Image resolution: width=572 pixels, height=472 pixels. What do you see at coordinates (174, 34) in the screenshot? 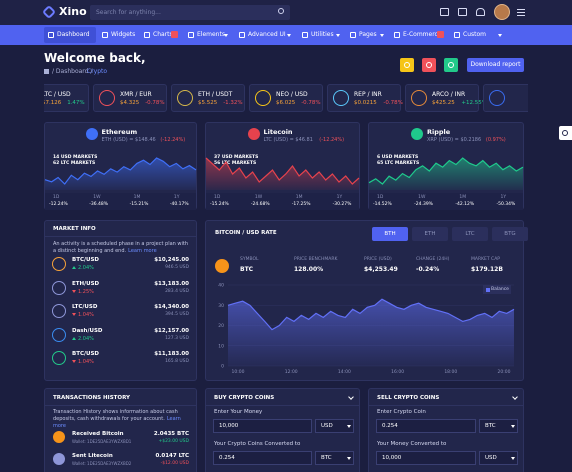
I see `badge` at bounding box center [174, 34].